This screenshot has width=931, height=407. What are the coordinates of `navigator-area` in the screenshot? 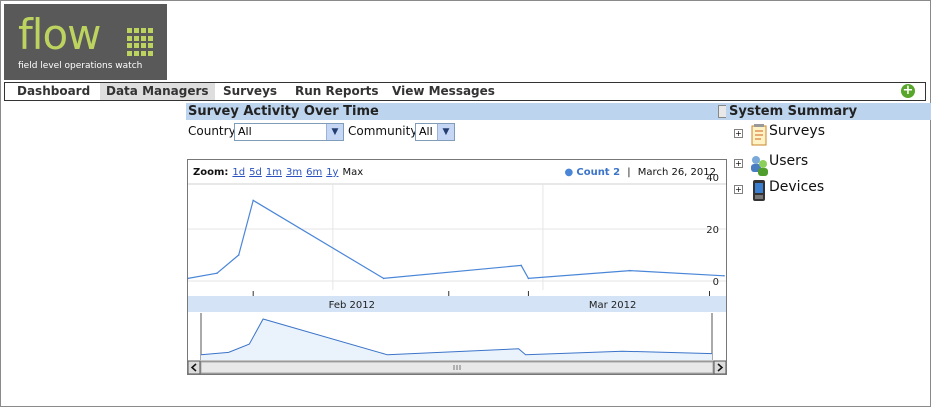 It's located at (456, 339).